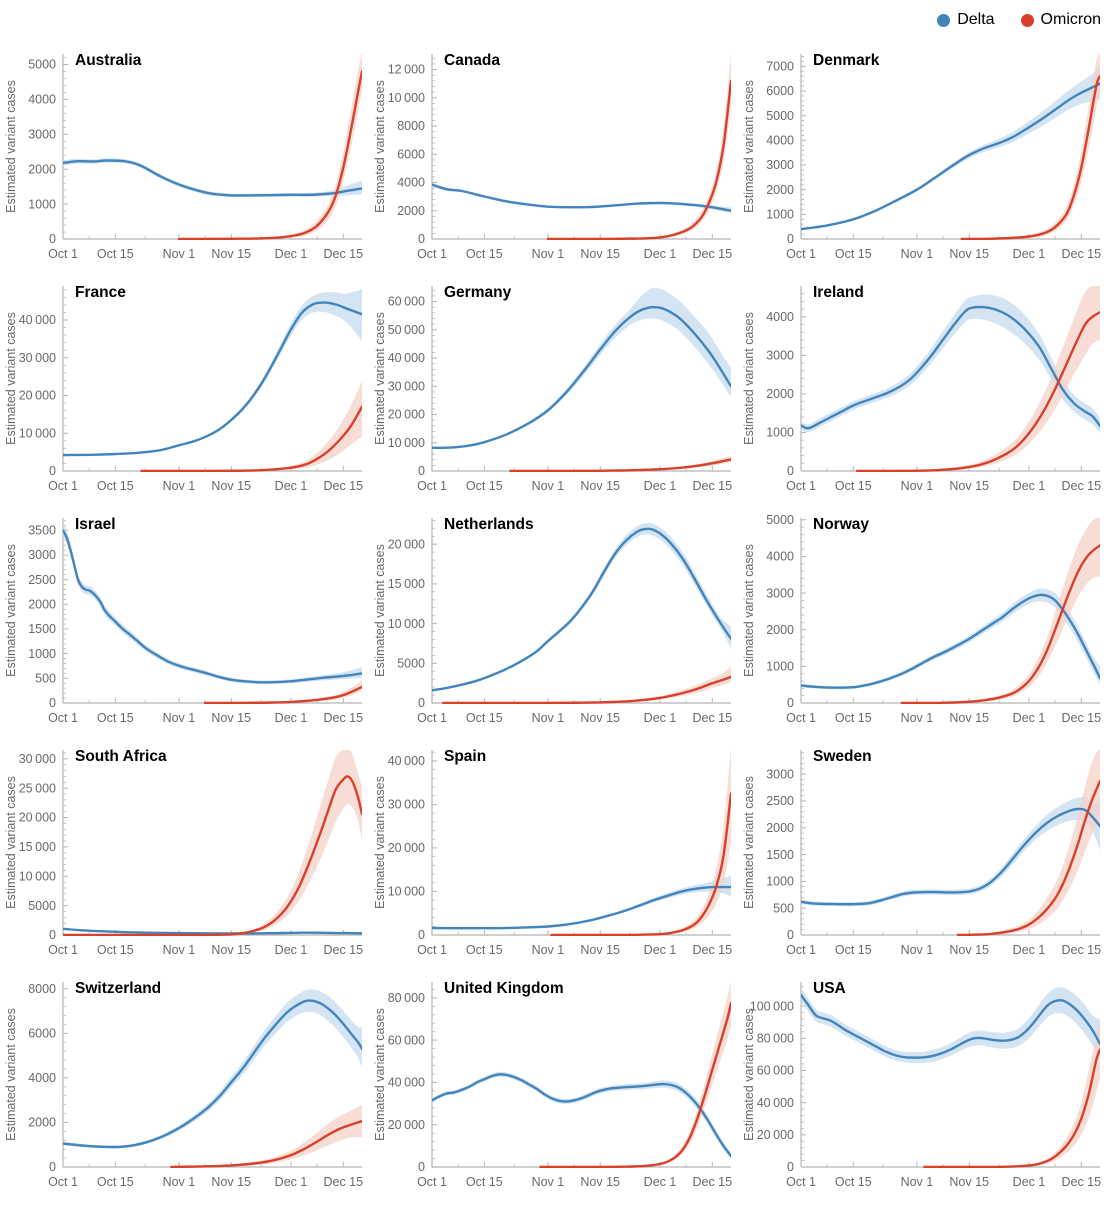 The height and width of the screenshot is (1205, 1107). What do you see at coordinates (786, 611) in the screenshot?
I see `y-axis: 0 1000 2000 3000 4000 5000` at bounding box center [786, 611].